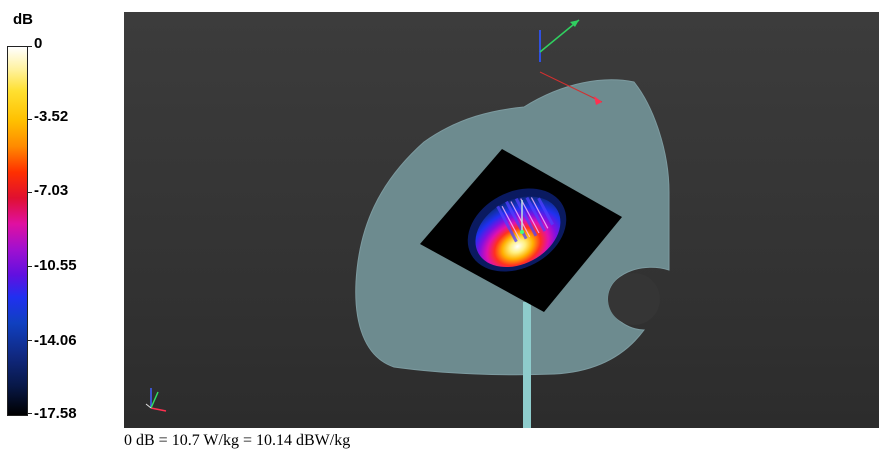 Image resolution: width=882 pixels, height=457 pixels. What do you see at coordinates (23, 19) in the screenshot?
I see `colorbar-unit-label: dB` at bounding box center [23, 19].